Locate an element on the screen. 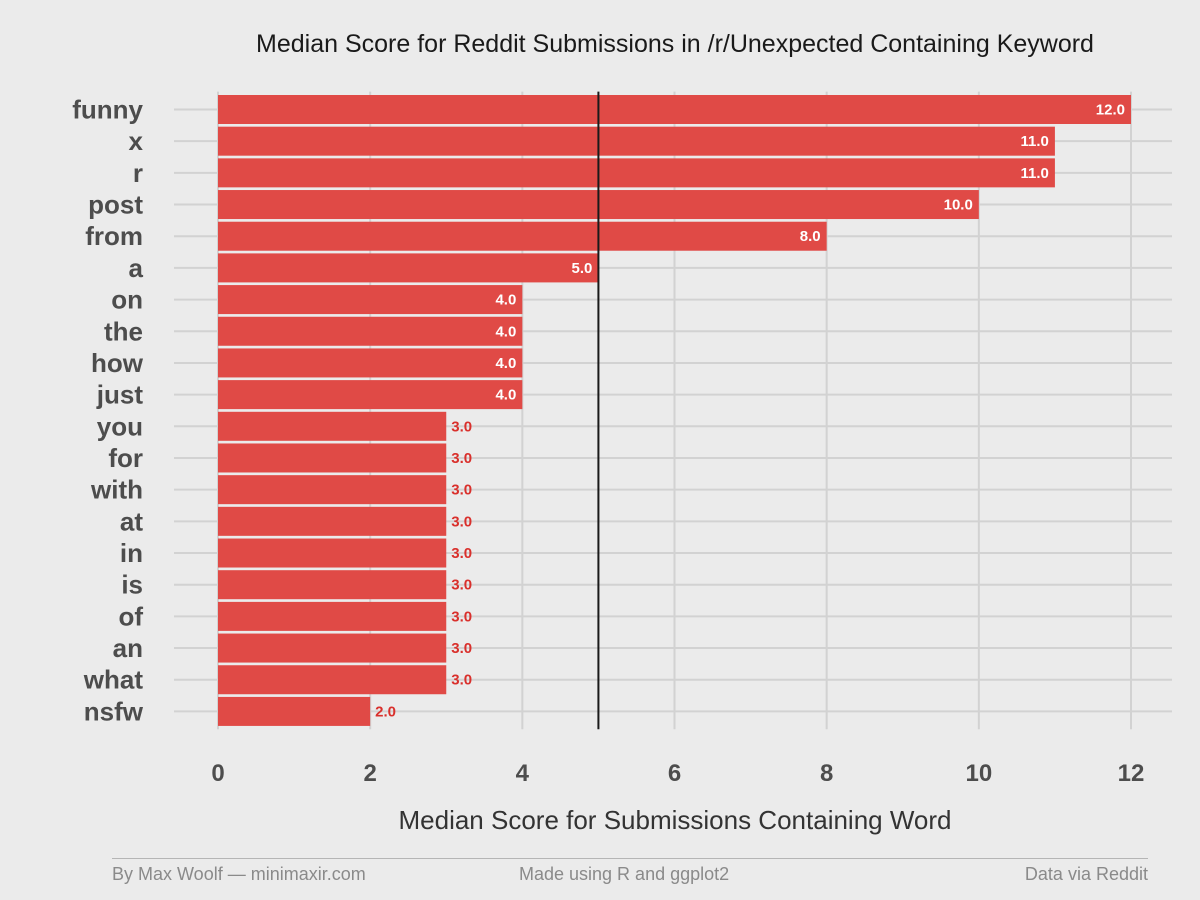 Image resolution: width=1200 pixels, height=900 pixels. footer-divider is located at coordinates (630, 858).